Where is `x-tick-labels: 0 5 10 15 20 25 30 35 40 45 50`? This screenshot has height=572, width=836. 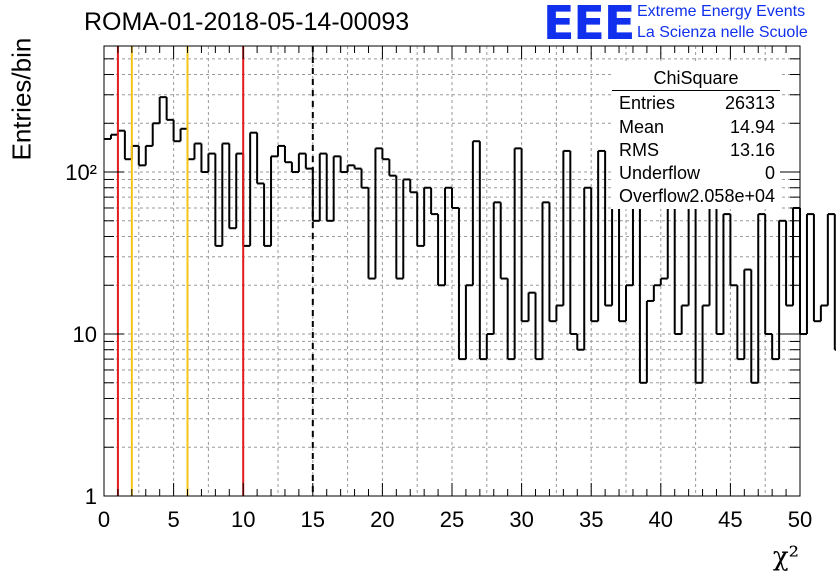 x-tick-labels: 0 5 10 15 20 25 30 35 40 45 50 is located at coordinates (455, 519).